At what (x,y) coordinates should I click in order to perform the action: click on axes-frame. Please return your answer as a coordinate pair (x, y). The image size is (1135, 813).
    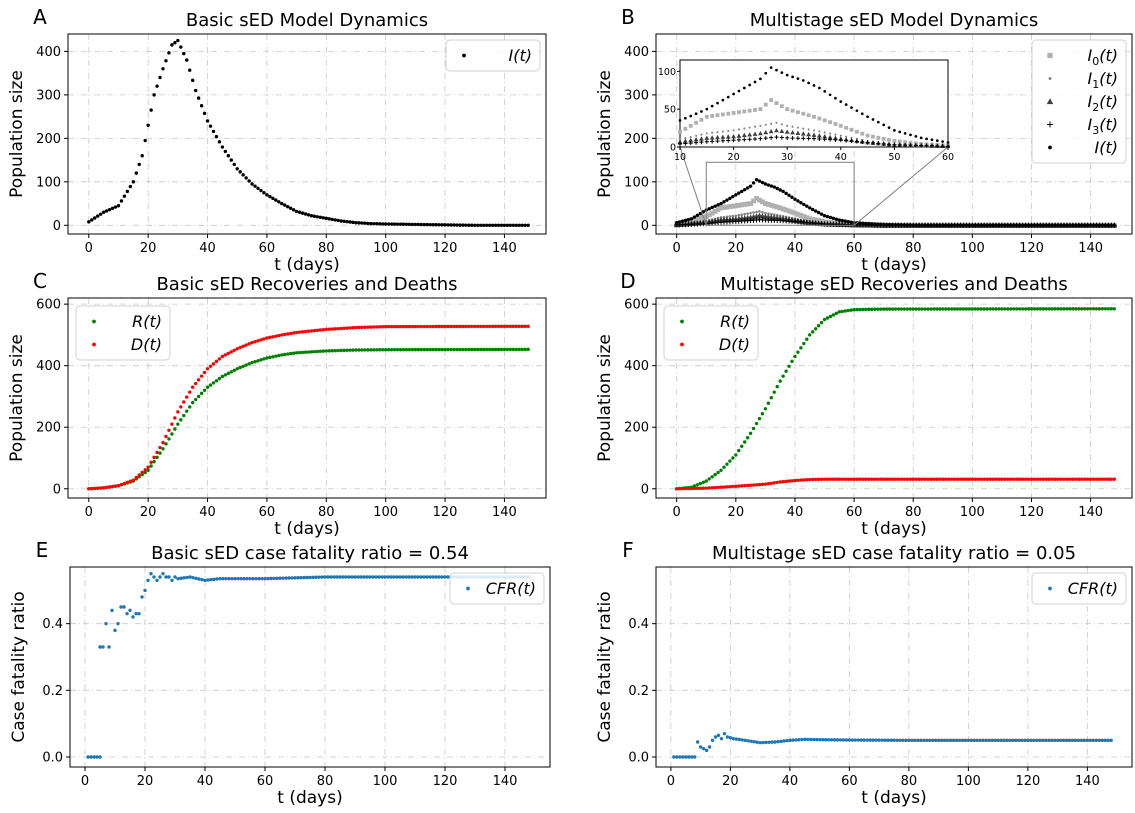
    Looking at the image, I should click on (307, 398).